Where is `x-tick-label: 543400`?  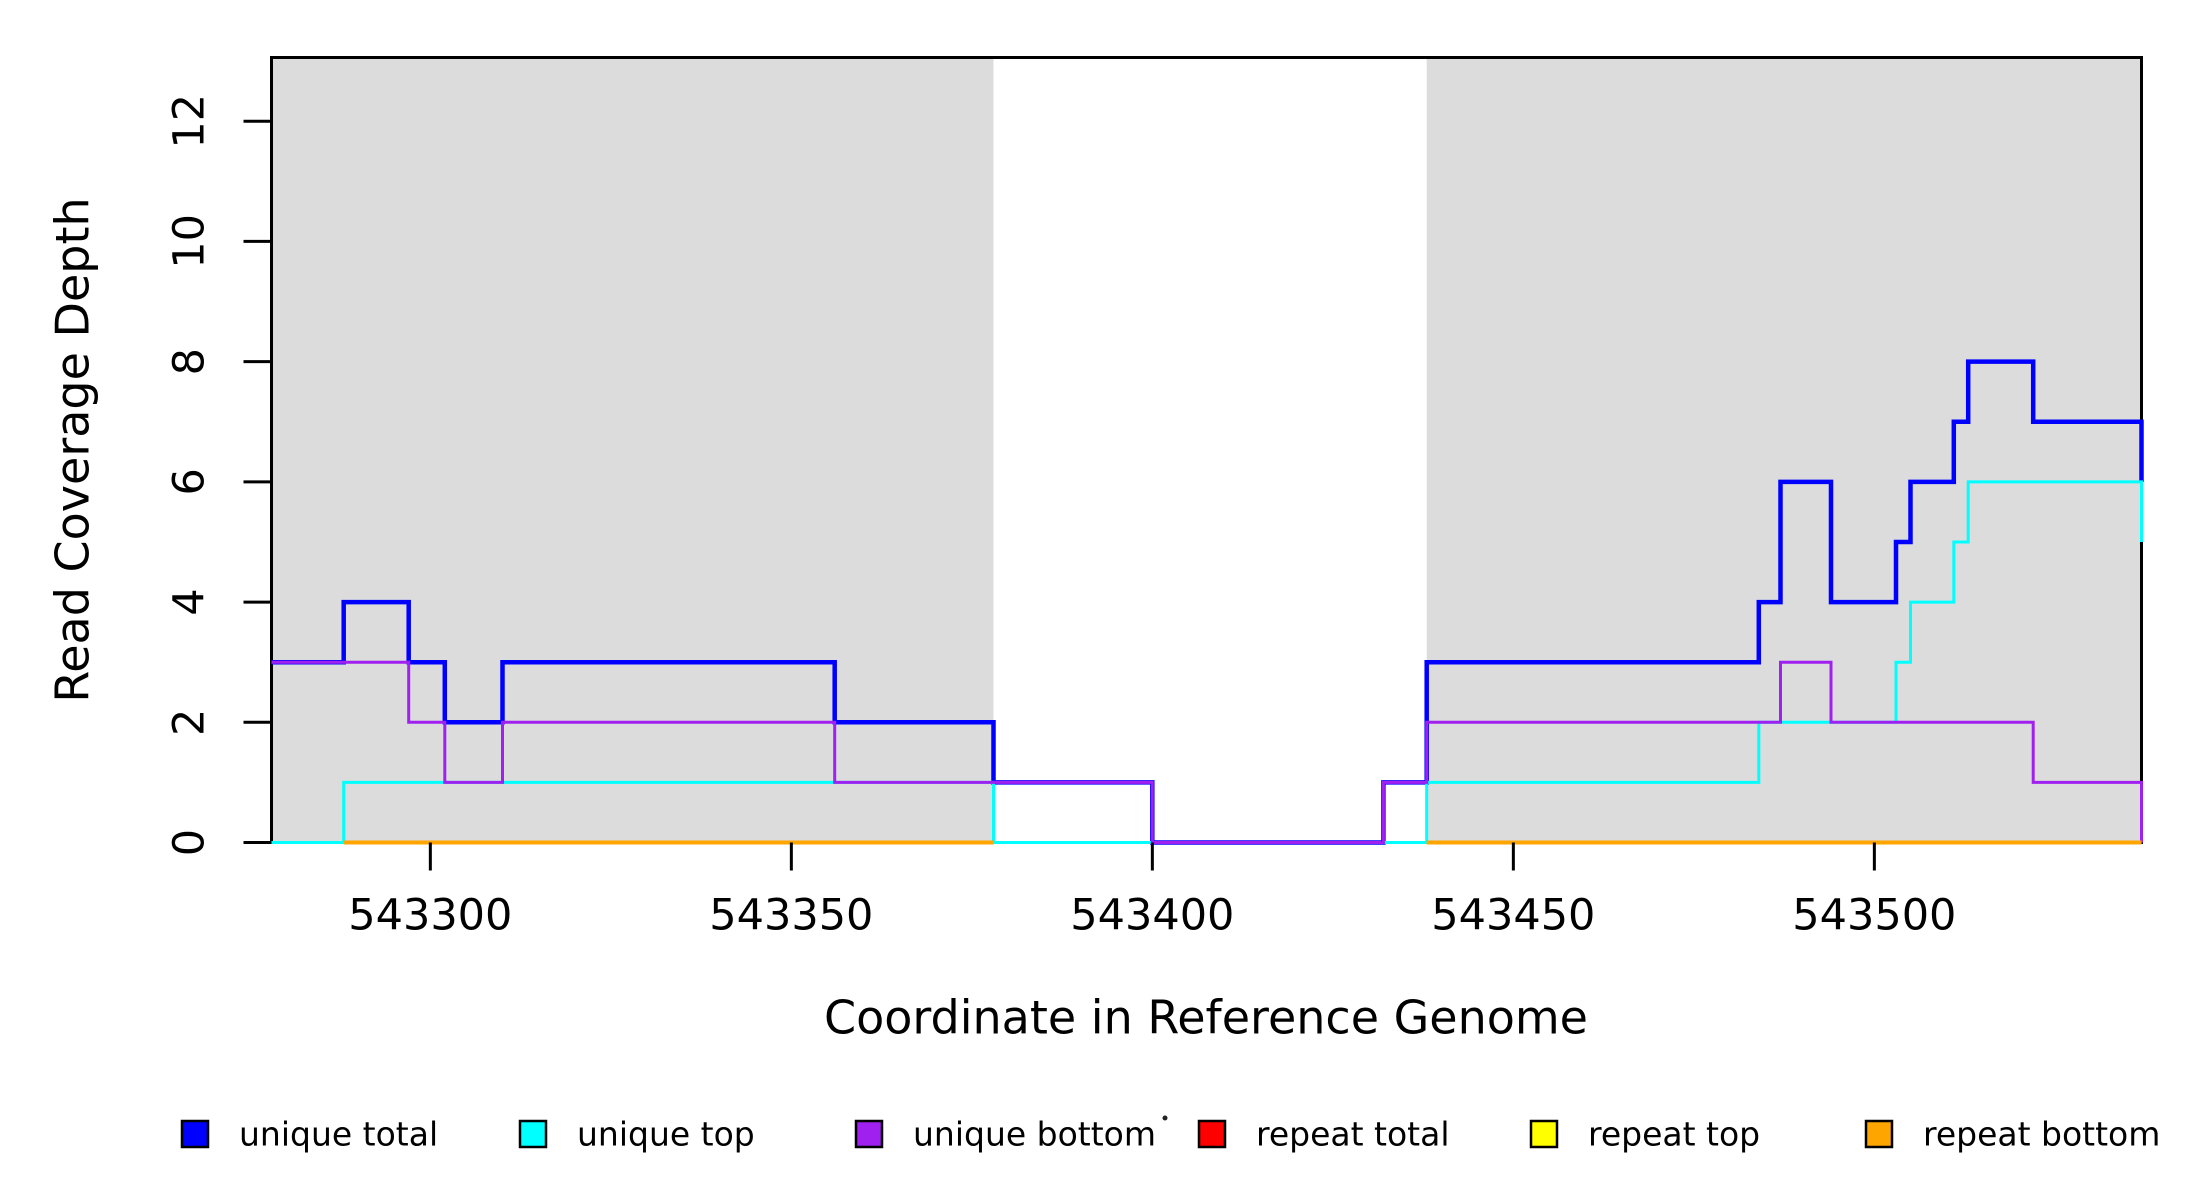
x-tick-label: 543400 is located at coordinates (1152, 916).